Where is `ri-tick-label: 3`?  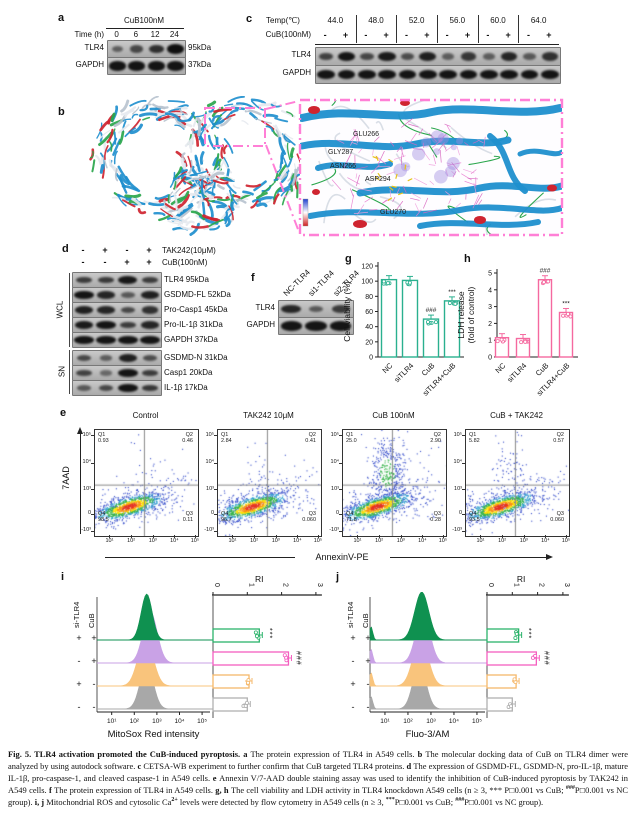
ri-tick-label: 3 is located at coordinates (319, 585).